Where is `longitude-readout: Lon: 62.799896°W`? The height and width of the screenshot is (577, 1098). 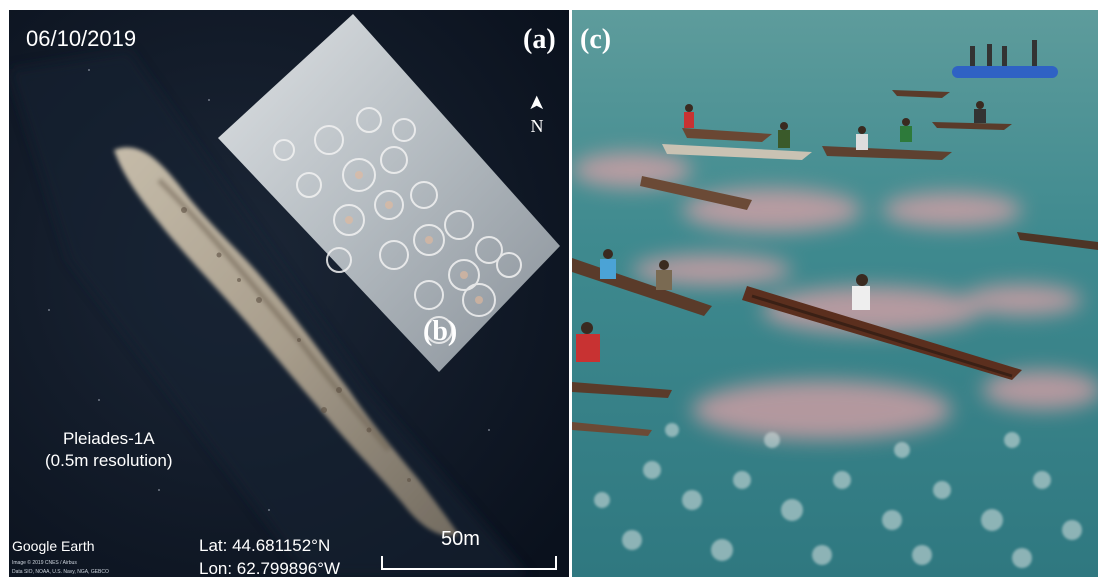 longitude-readout: Lon: 62.799896°W is located at coordinates (270, 568).